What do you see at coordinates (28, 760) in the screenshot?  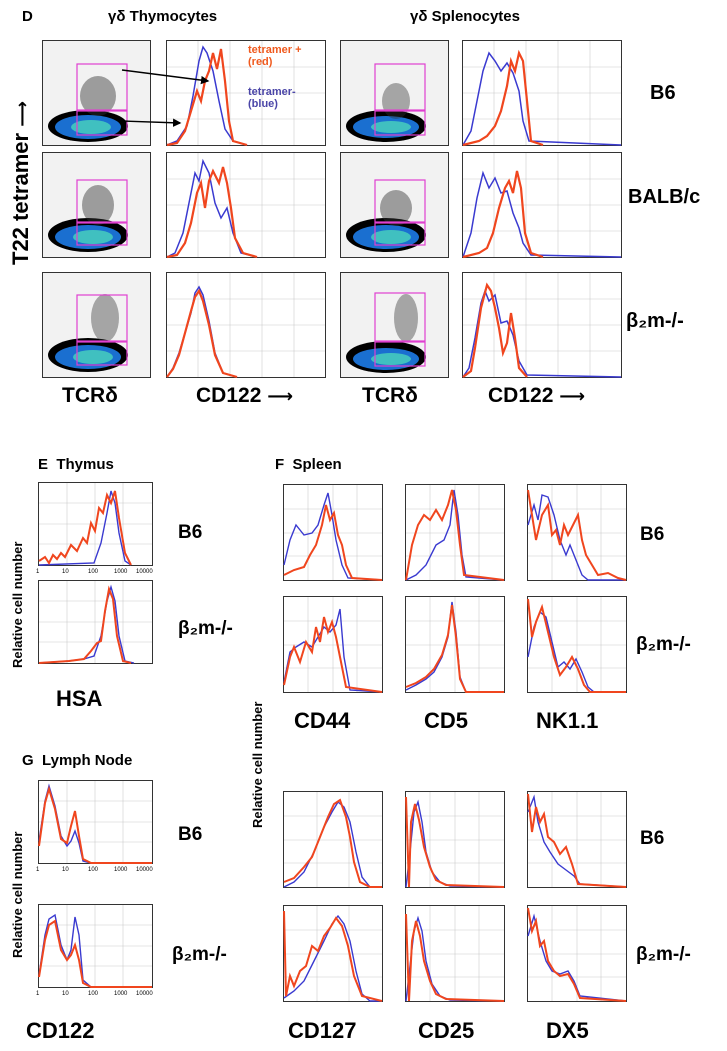 I see `panel-g-letter: G` at bounding box center [28, 760].